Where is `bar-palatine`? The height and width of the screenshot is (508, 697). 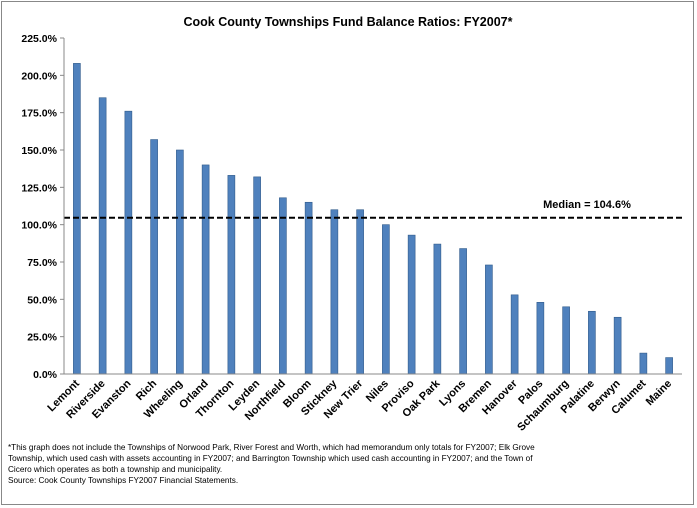 bar-palatine is located at coordinates (592, 342).